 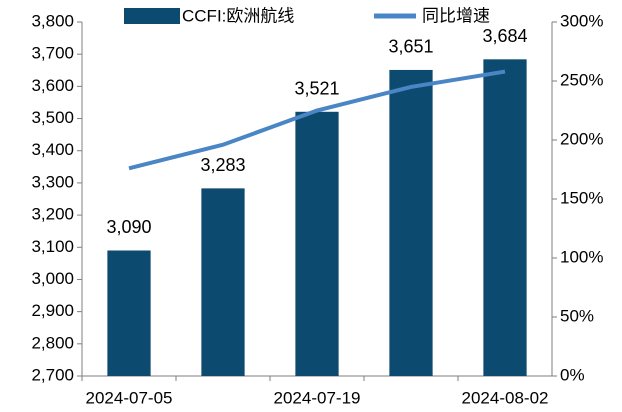 What do you see at coordinates (52, 214) in the screenshot?
I see `y-tick-label: 3,200` at bounding box center [52, 214].